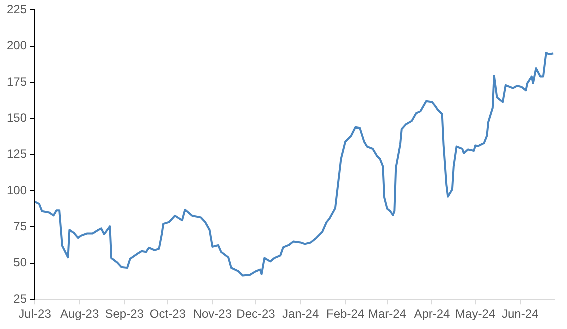  I want to click on y-tick-label: 50, so click(21, 263).